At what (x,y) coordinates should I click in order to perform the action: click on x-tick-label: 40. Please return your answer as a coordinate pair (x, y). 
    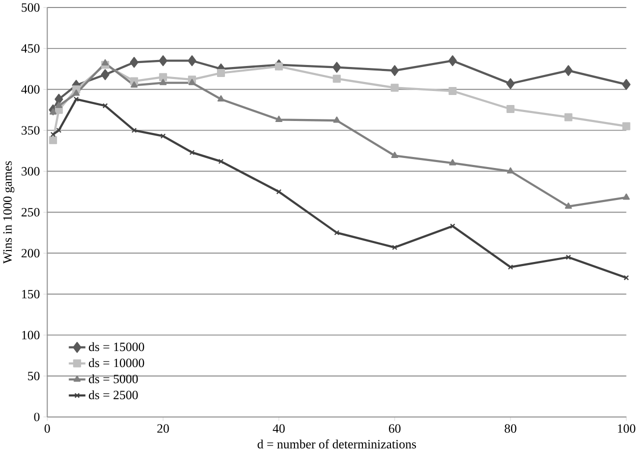
    Looking at the image, I should click on (278, 428).